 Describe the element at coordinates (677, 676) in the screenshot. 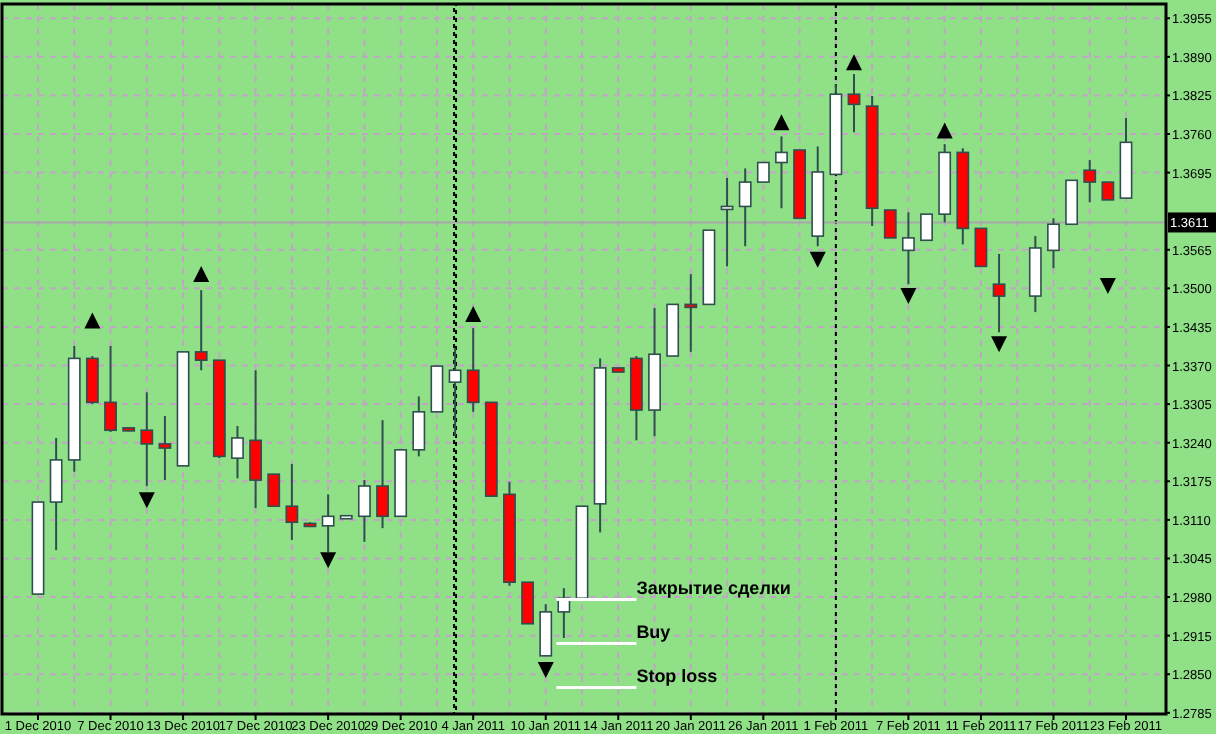

I see `annotation: Stop loss` at that location.